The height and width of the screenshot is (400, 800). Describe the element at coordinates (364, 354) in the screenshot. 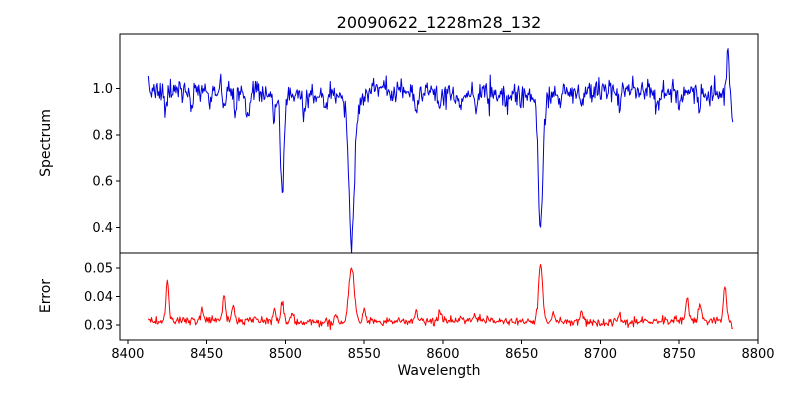

I see `x-tick-label: 8550` at that location.